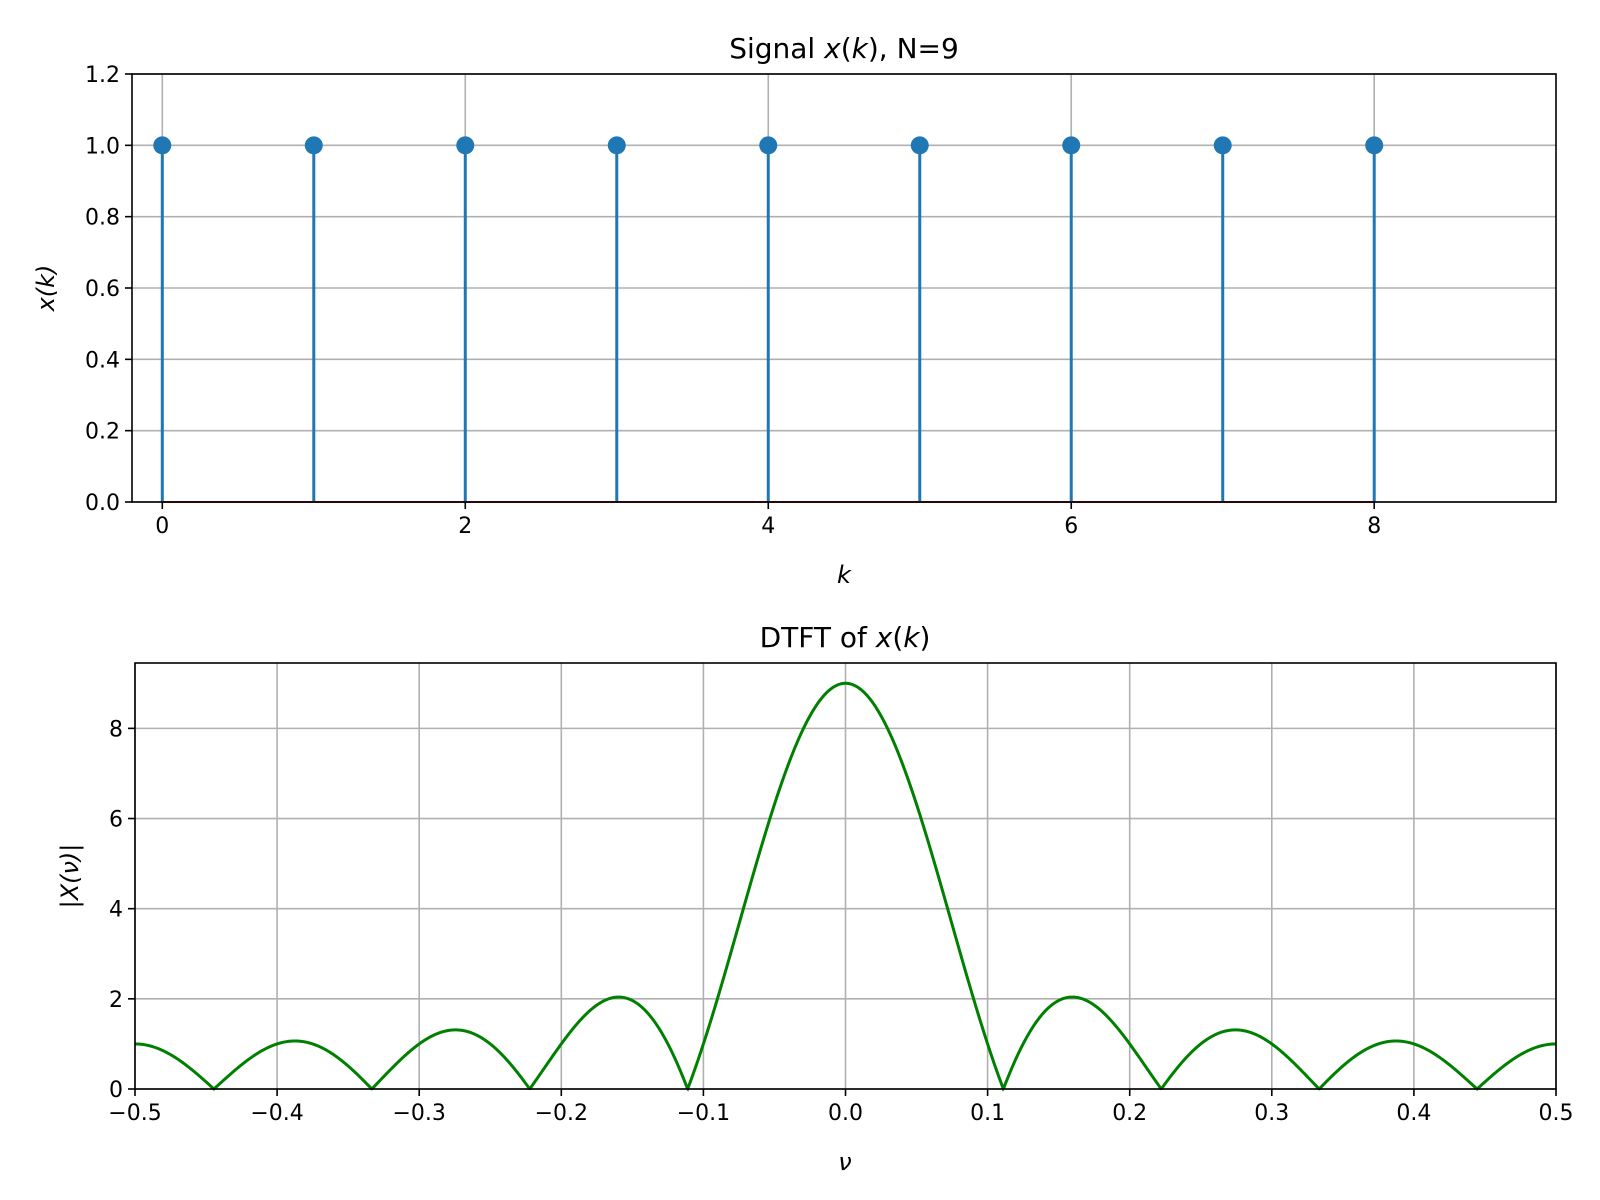  Describe the element at coordinates (924, 637) in the screenshot. I see `dtft-title-close: )` at that location.